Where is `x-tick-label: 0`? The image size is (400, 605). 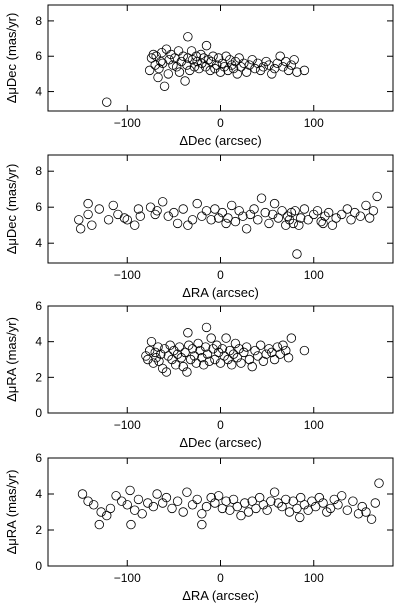
x-tick-label: 0 is located at coordinates (220, 425).